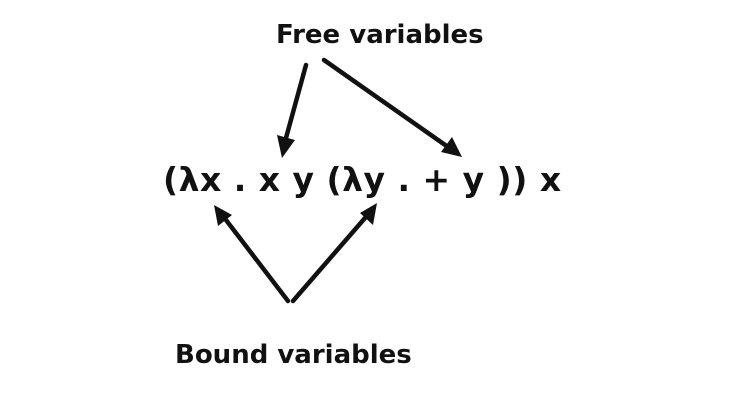 The width and height of the screenshot is (740, 411). What do you see at coordinates (252, 254) in the screenshot?
I see `bound-to-lambda-x-arrow` at bounding box center [252, 254].